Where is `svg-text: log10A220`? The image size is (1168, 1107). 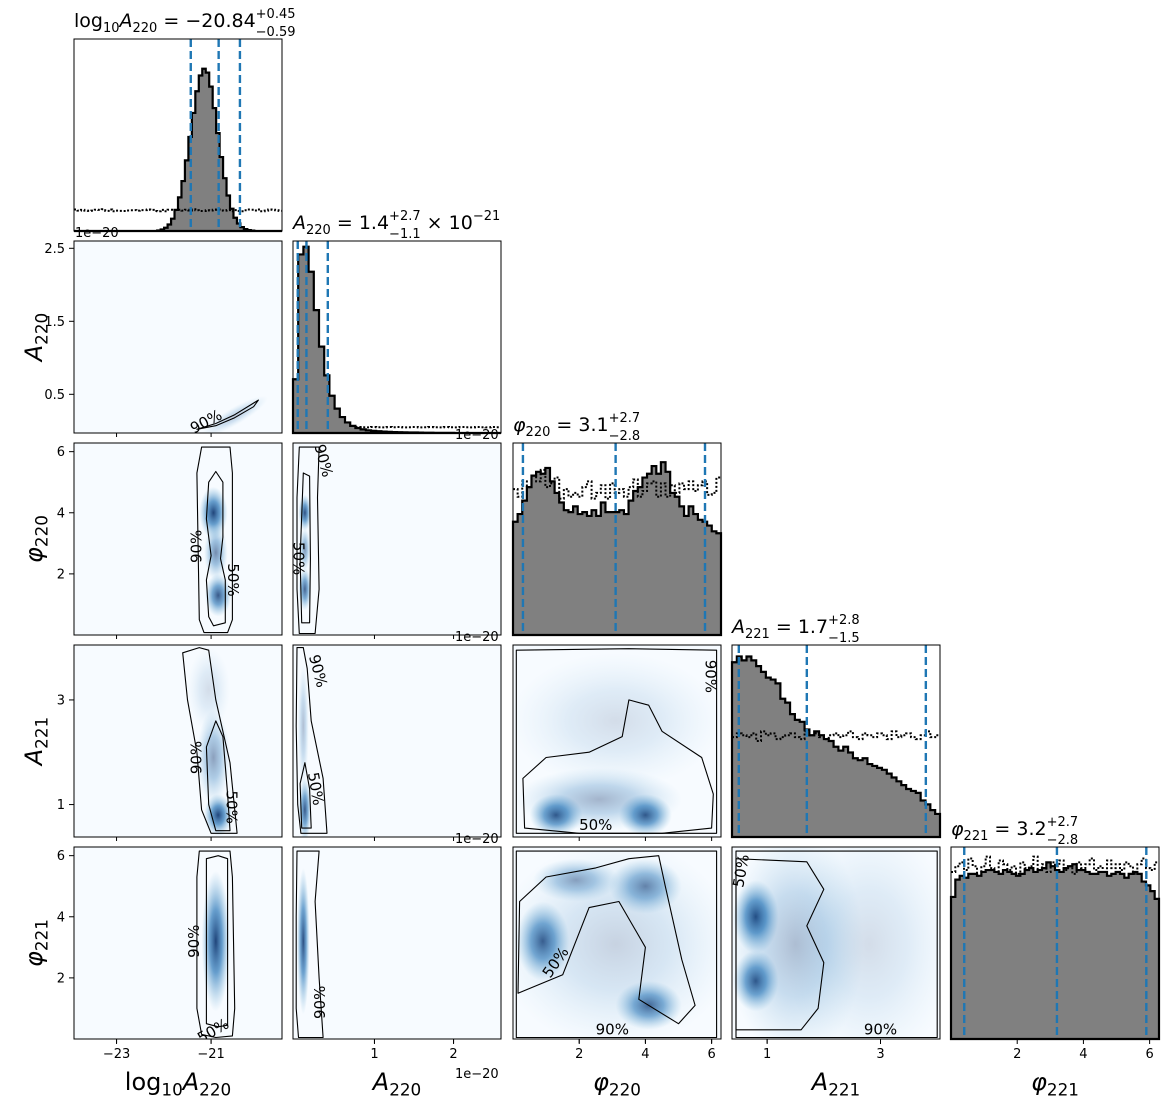 svg-text: log10A220 is located at coordinates (178, 1083).